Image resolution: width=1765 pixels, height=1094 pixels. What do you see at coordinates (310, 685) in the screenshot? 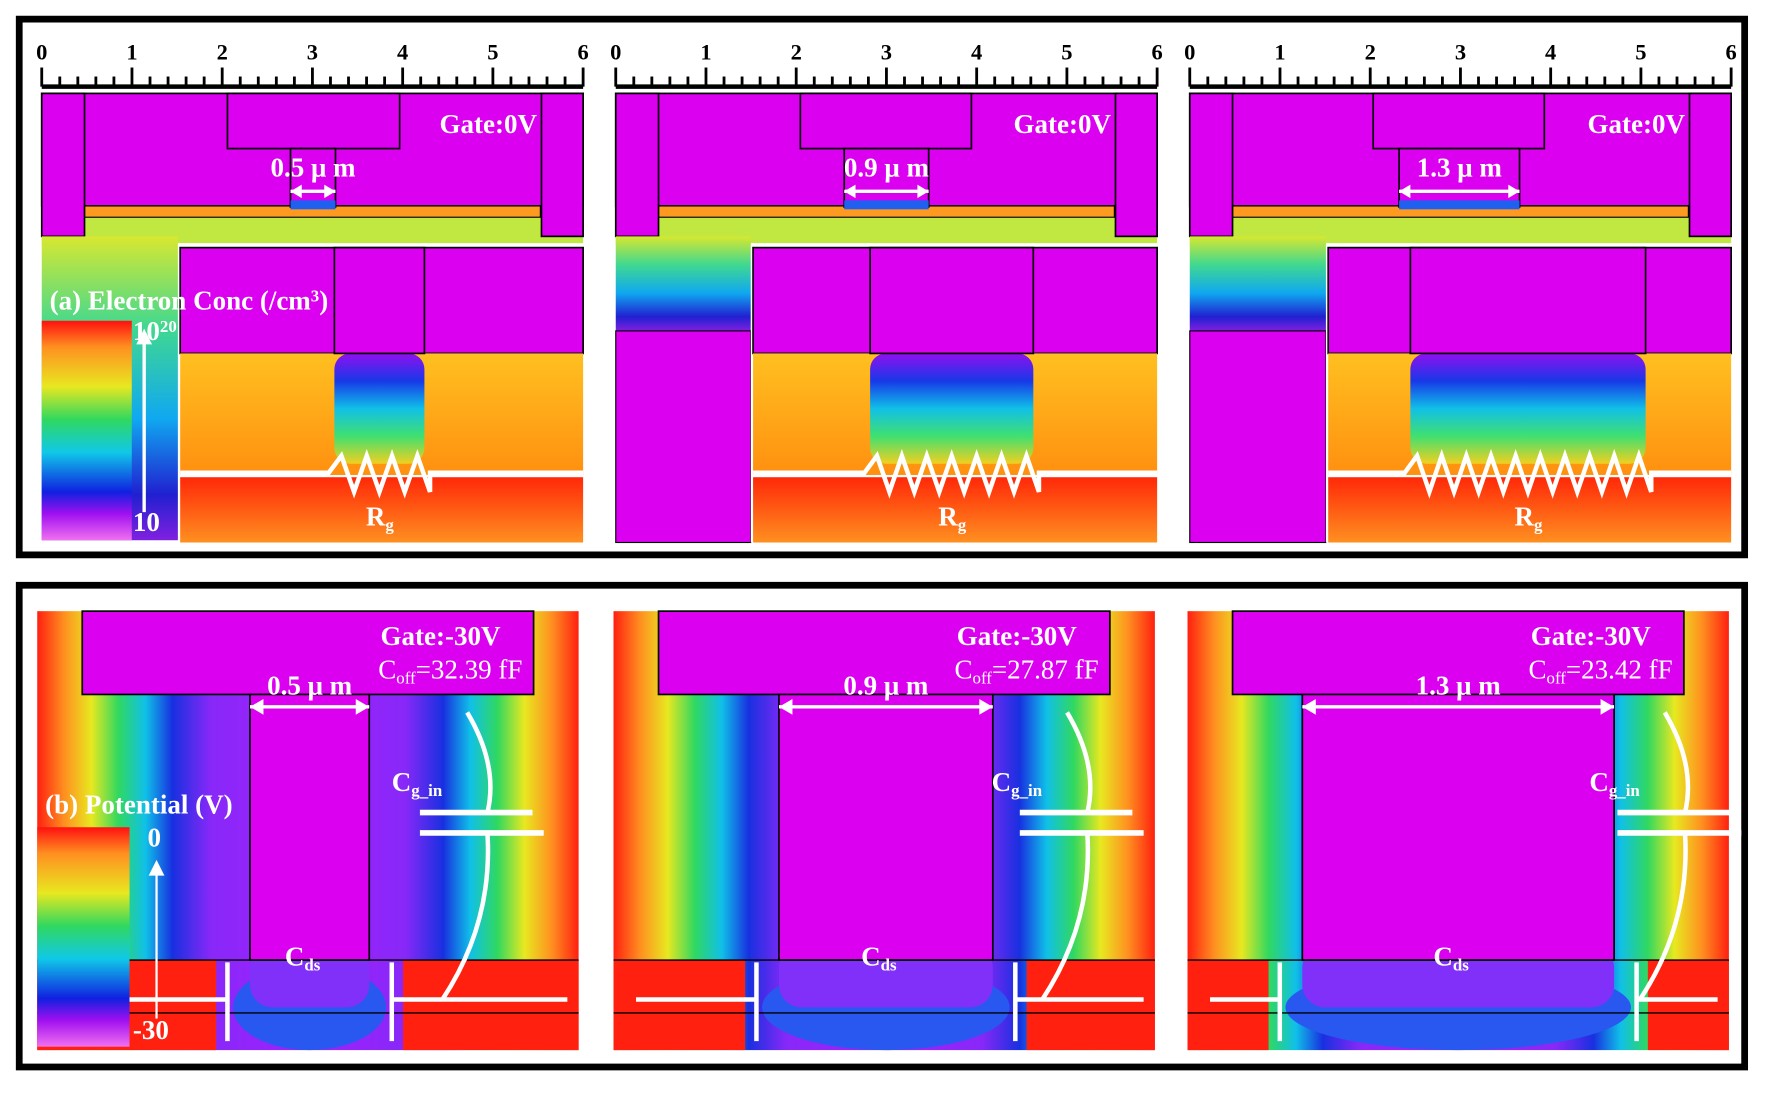
I see `width-label: 0.5 μ m` at bounding box center [310, 685].